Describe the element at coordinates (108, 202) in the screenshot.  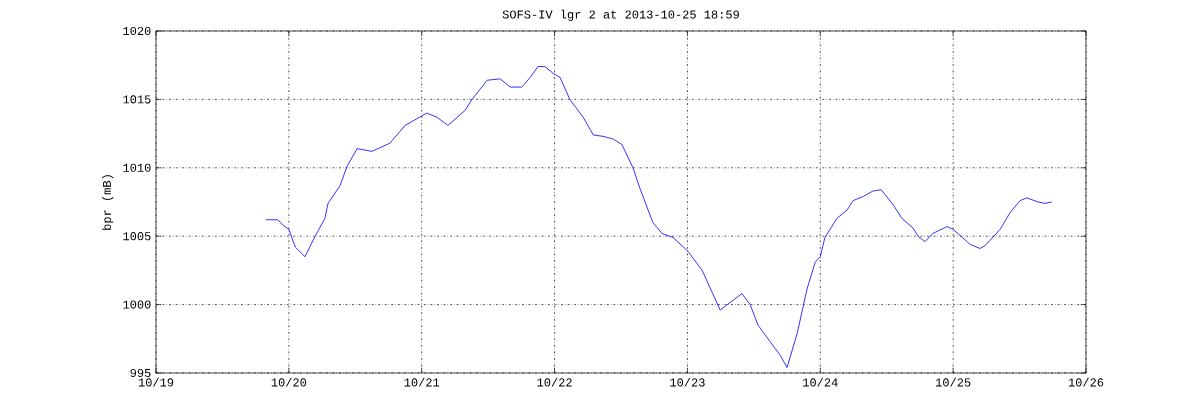
I see `y-axis-title: bpr (mB)` at that location.